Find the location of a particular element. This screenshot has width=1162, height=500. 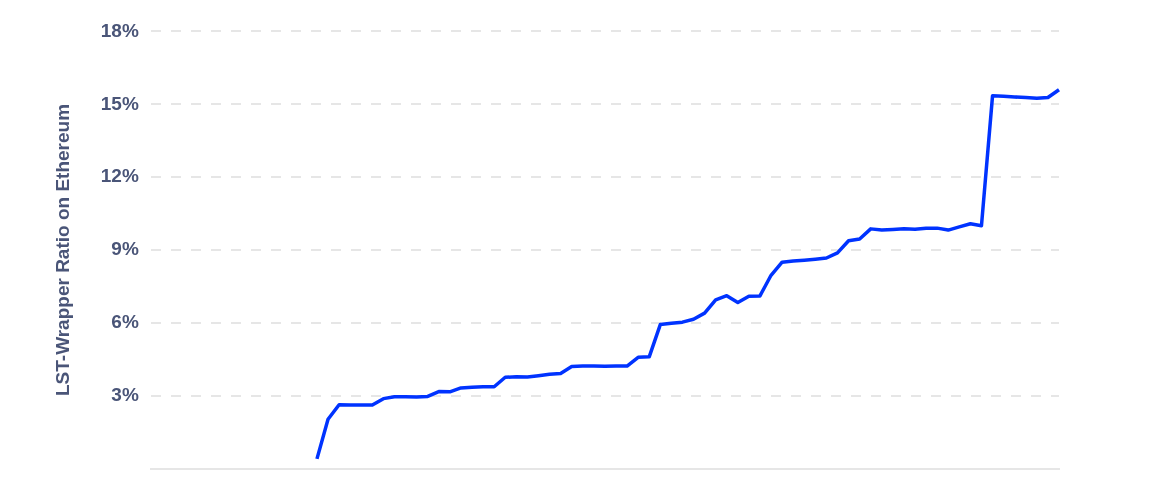

y-tick-label: 3% is located at coordinates (125, 394).